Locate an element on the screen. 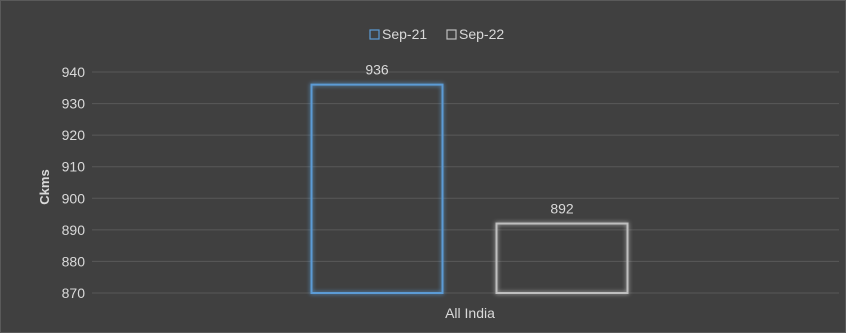  y-tick-label-870: 870 is located at coordinates (74, 293).